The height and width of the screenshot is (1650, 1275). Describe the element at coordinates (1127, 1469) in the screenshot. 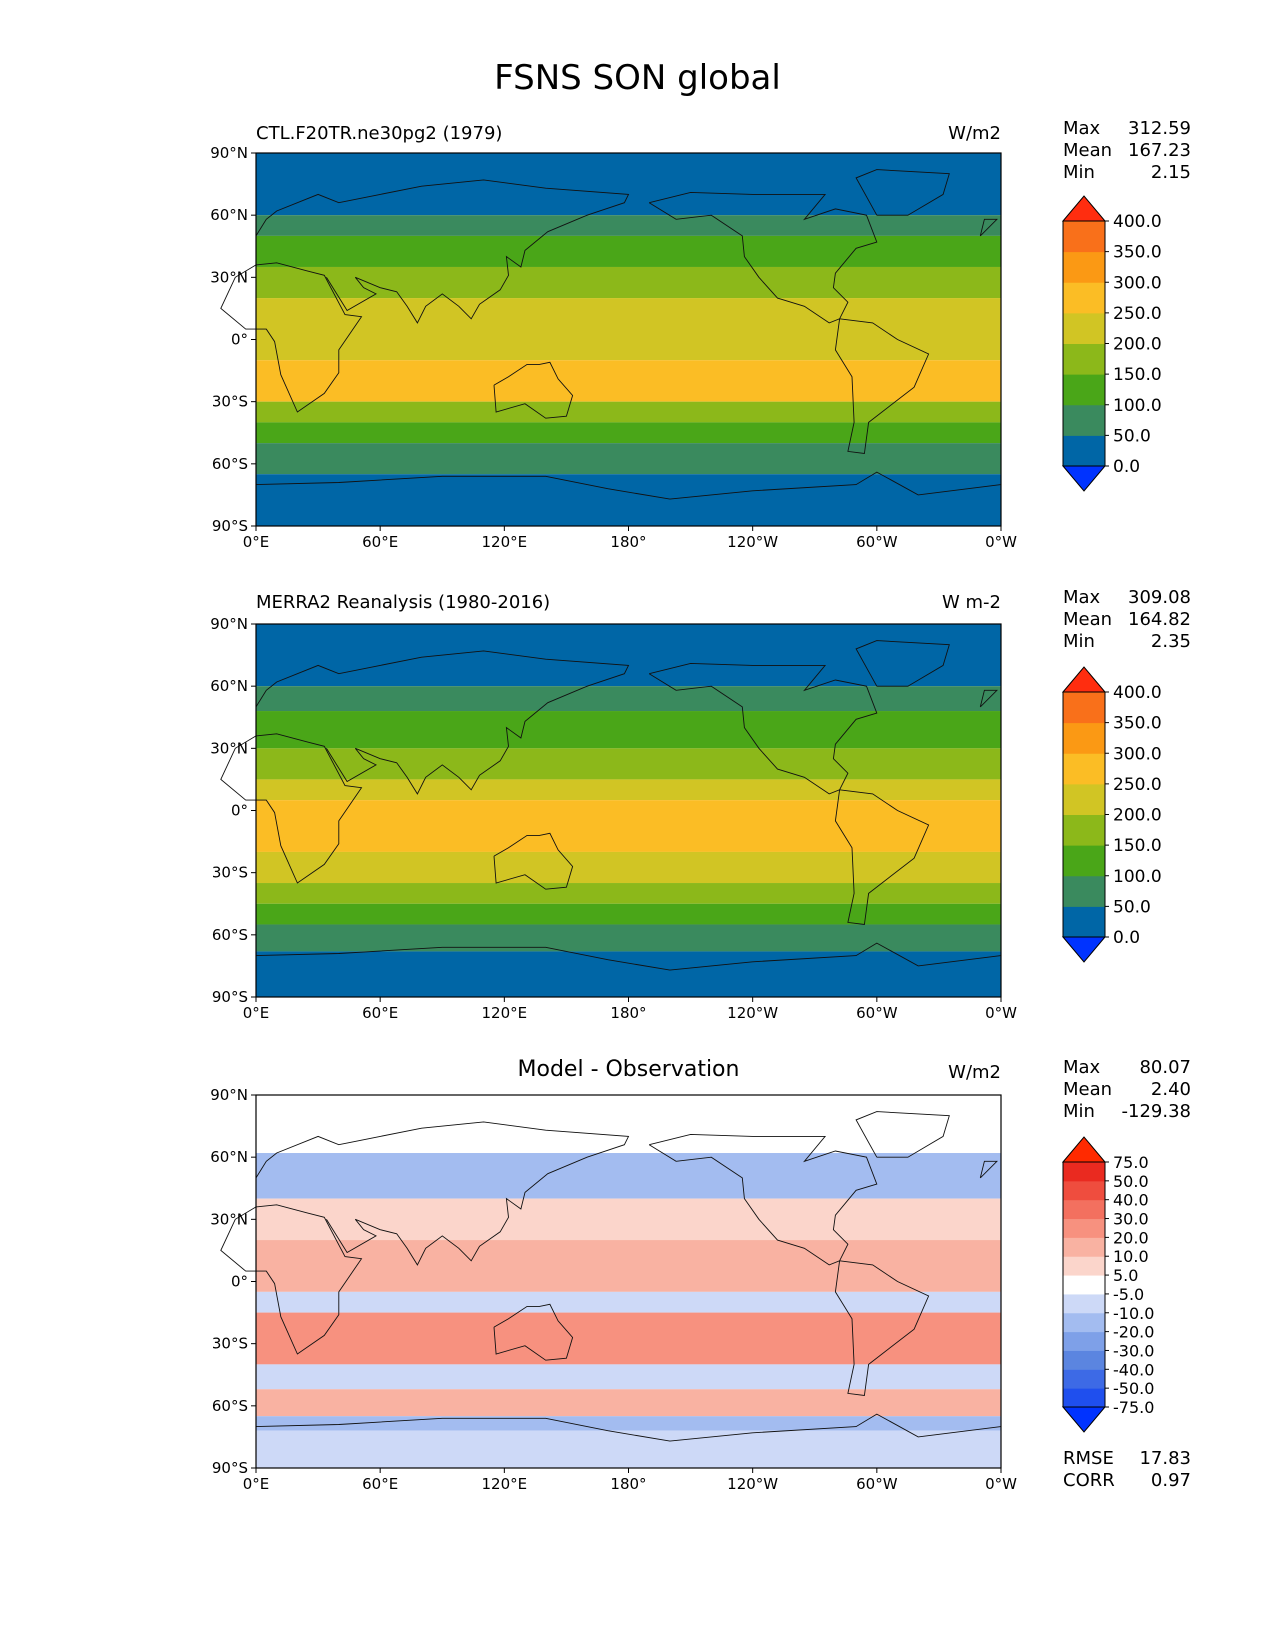

I see `panel3-error-stats: RMSE 17.83 CORR 0.97` at that location.